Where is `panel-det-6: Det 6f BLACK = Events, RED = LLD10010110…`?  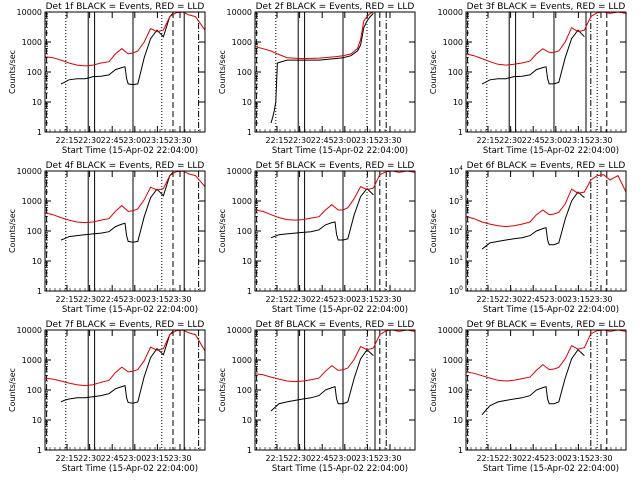
panel-det-6: Det 6f BLACK = Events, RED = LLD10010110… is located at coordinates (528, 238).